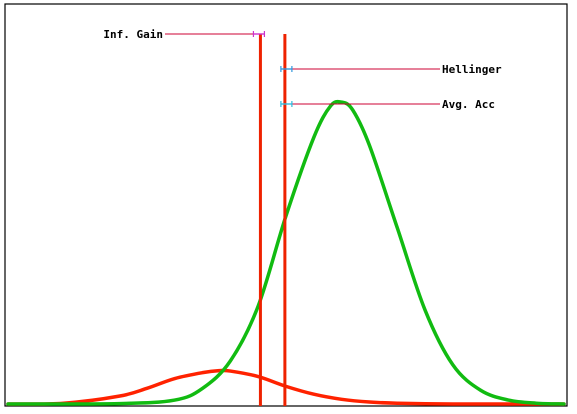  I want to click on annotation-label-2: Avg. Acc, so click(468, 104).